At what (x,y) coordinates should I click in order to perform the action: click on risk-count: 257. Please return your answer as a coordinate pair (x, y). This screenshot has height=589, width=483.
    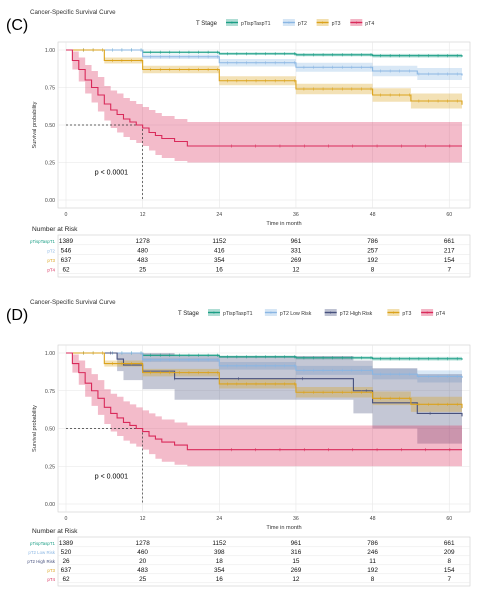
    Looking at the image, I should click on (372, 251).